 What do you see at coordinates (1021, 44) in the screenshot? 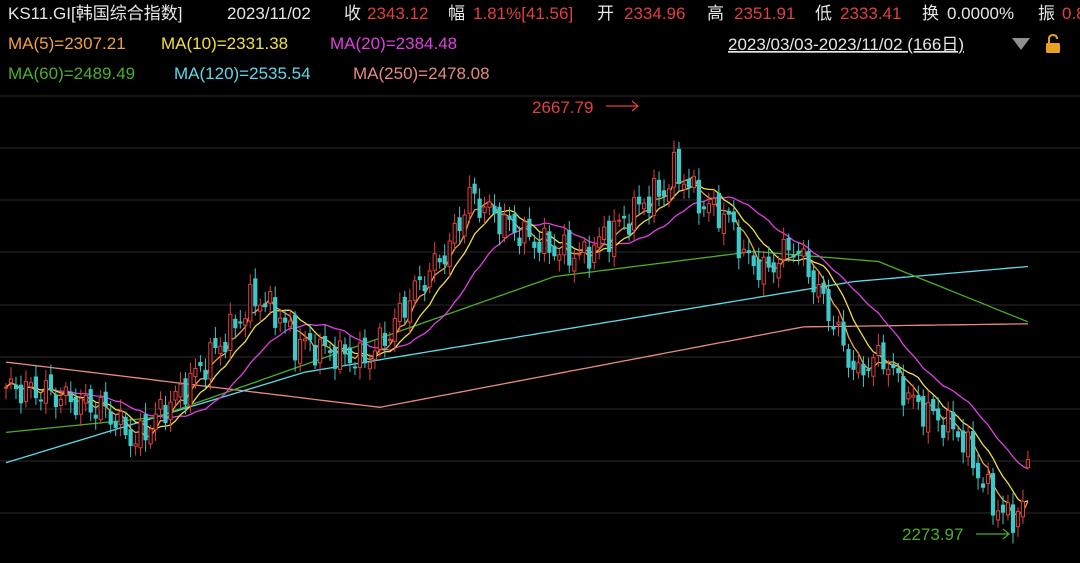
I see `chevron-down-icon` at bounding box center [1021, 44].